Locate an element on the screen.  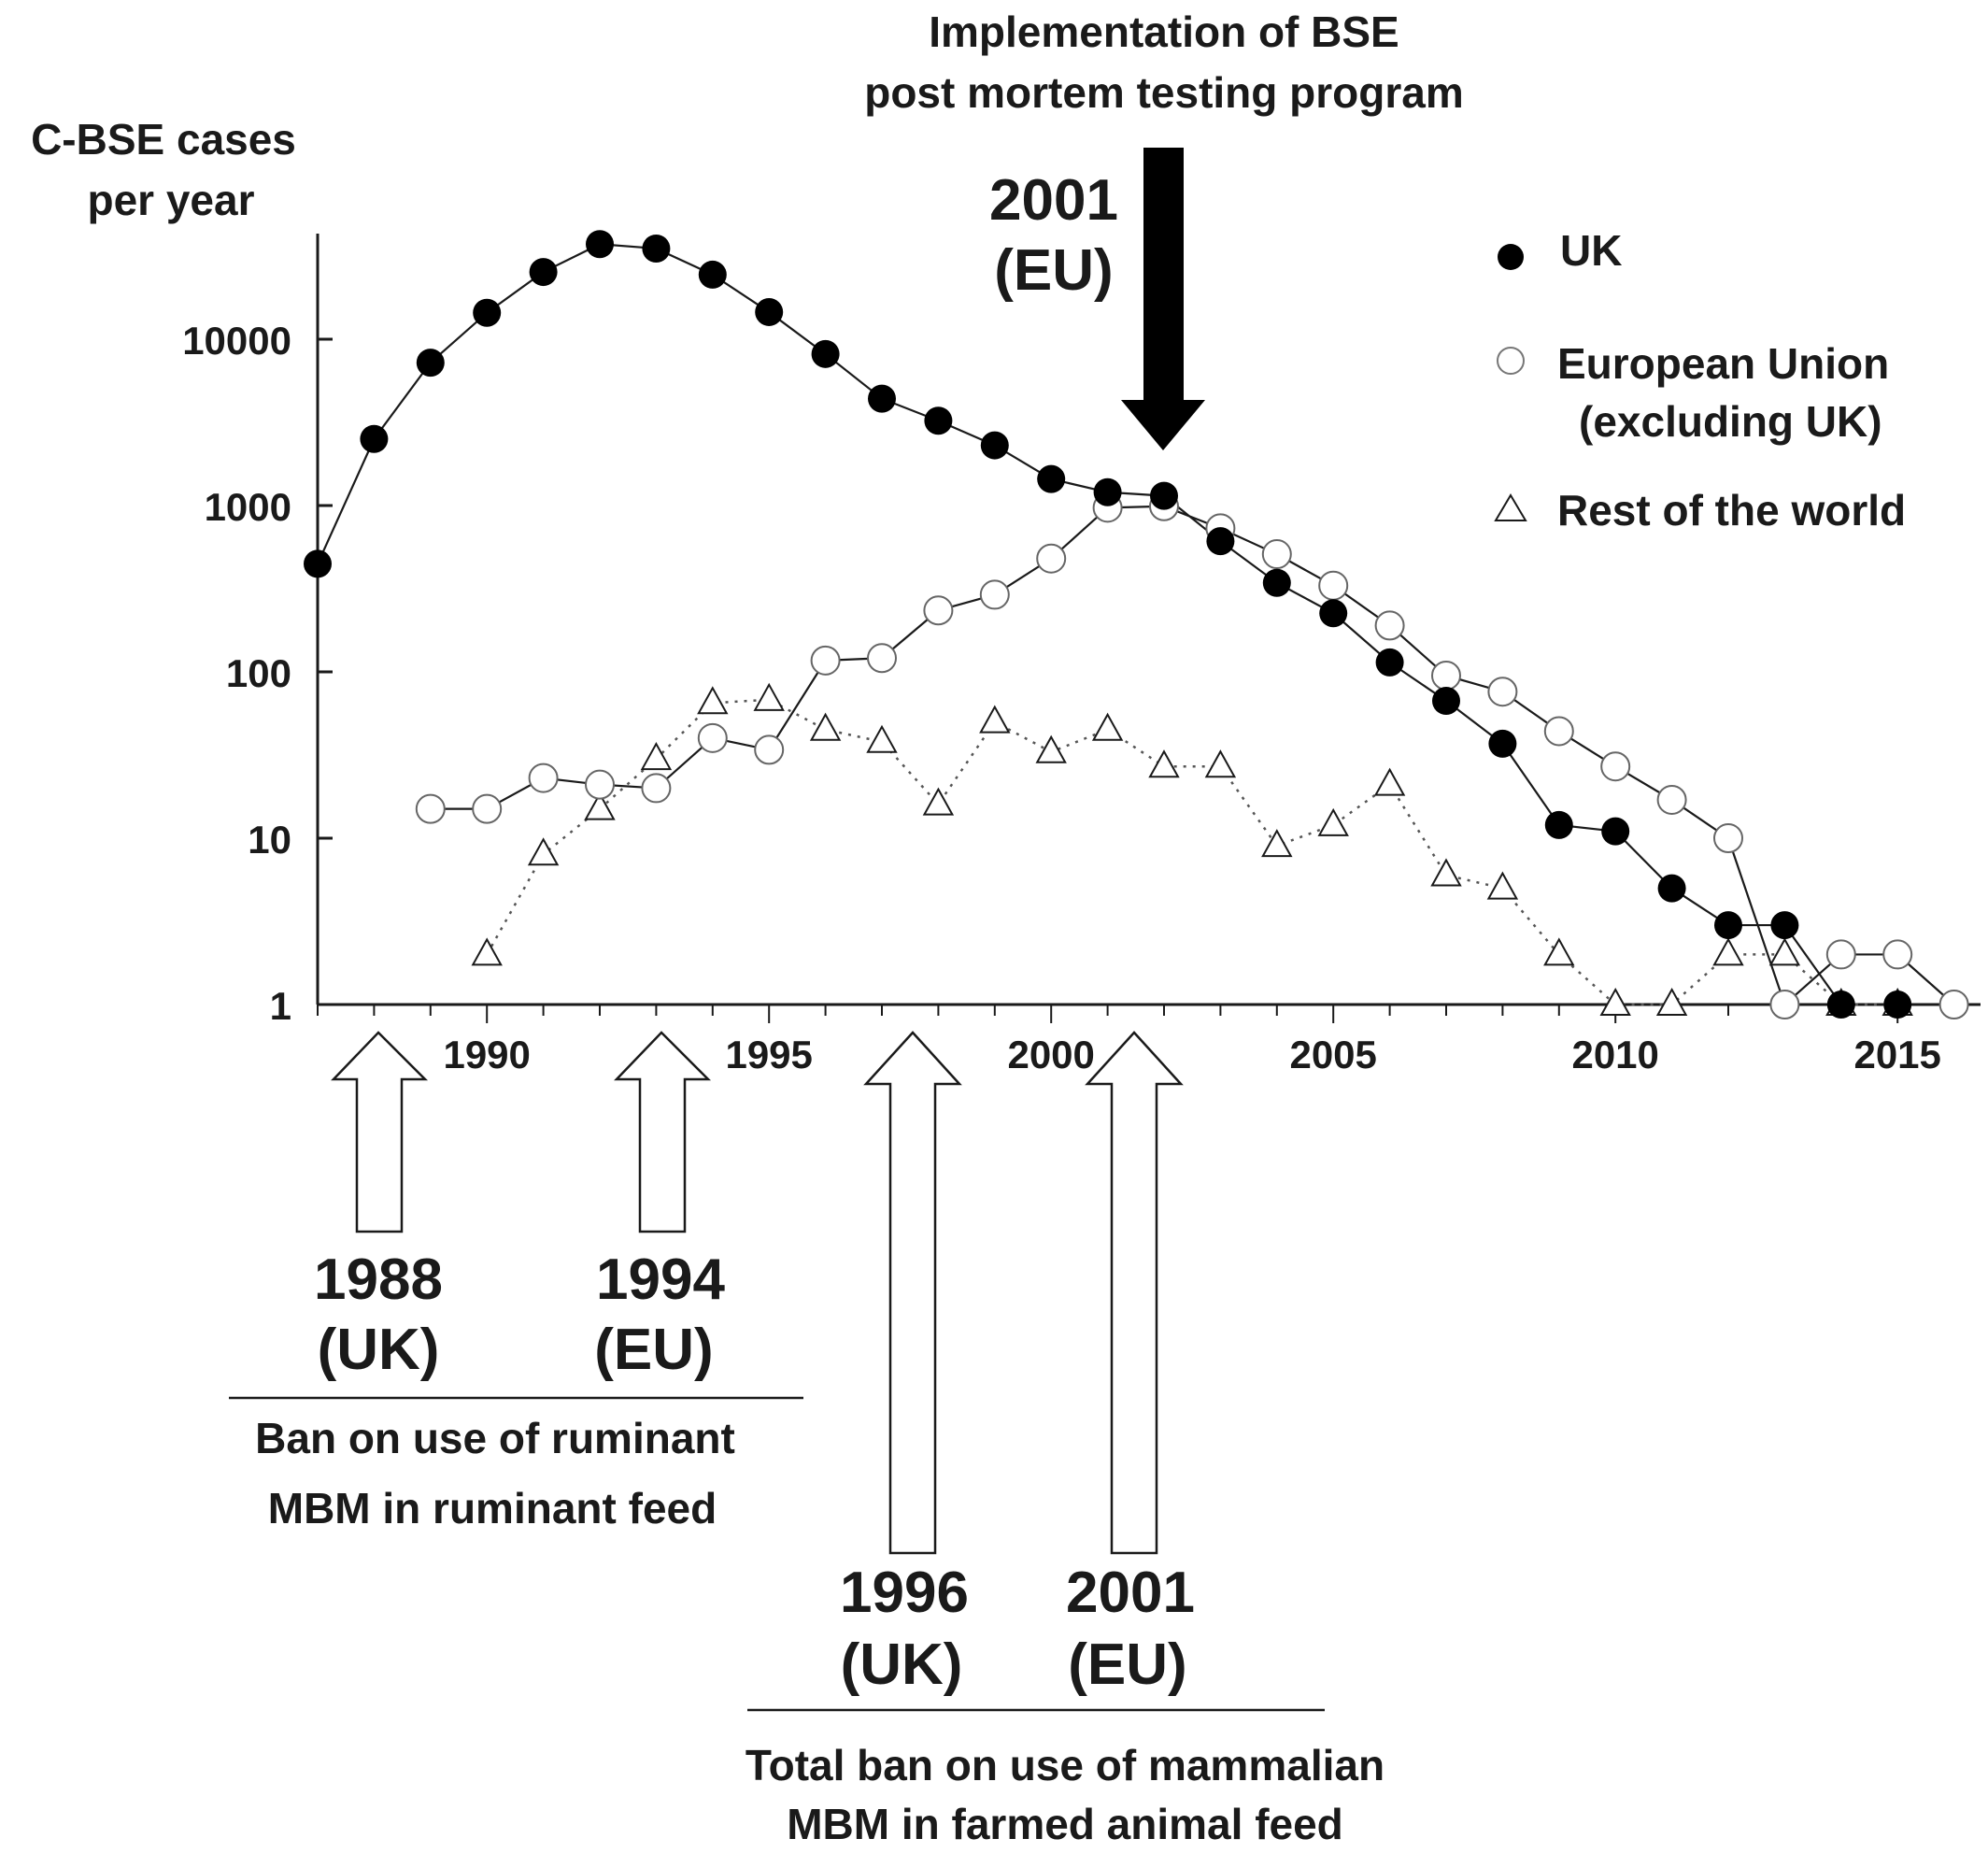
x-tick-label: 1990 is located at coordinates (486, 1054).